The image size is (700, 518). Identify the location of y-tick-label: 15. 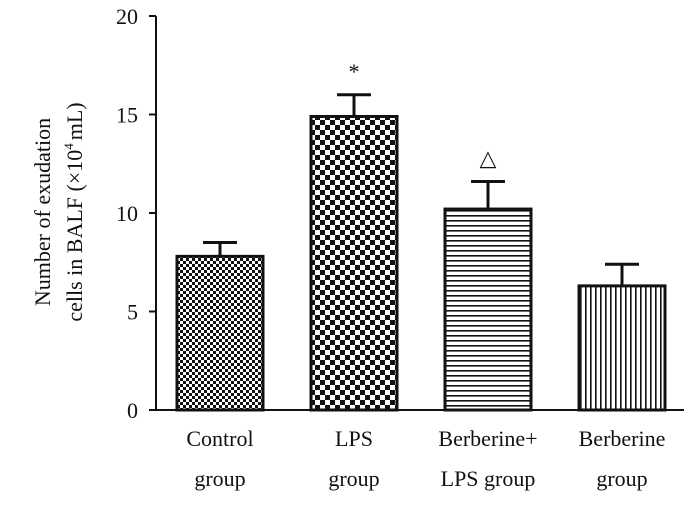
(127, 115).